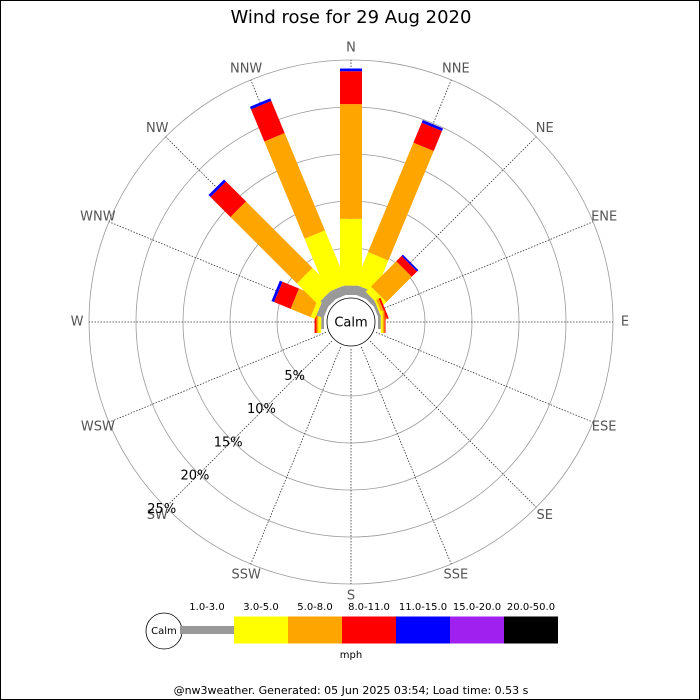 The height and width of the screenshot is (700, 700). What do you see at coordinates (261, 409) in the screenshot?
I see `ring-label: 10%` at bounding box center [261, 409].